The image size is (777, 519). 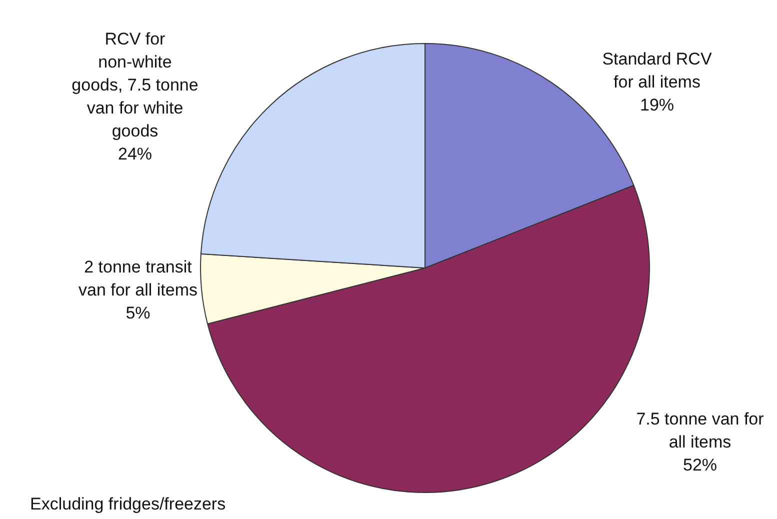 What do you see at coordinates (135, 154) in the screenshot?
I see `data-label: 24%` at bounding box center [135, 154].